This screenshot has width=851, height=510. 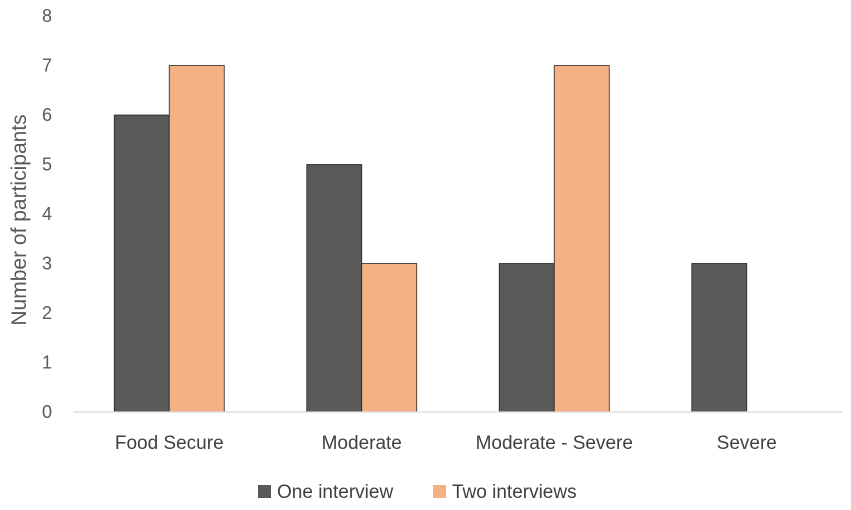 What do you see at coordinates (196, 239) in the screenshot?
I see `bar-two-interviews-food-secure` at bounding box center [196, 239].